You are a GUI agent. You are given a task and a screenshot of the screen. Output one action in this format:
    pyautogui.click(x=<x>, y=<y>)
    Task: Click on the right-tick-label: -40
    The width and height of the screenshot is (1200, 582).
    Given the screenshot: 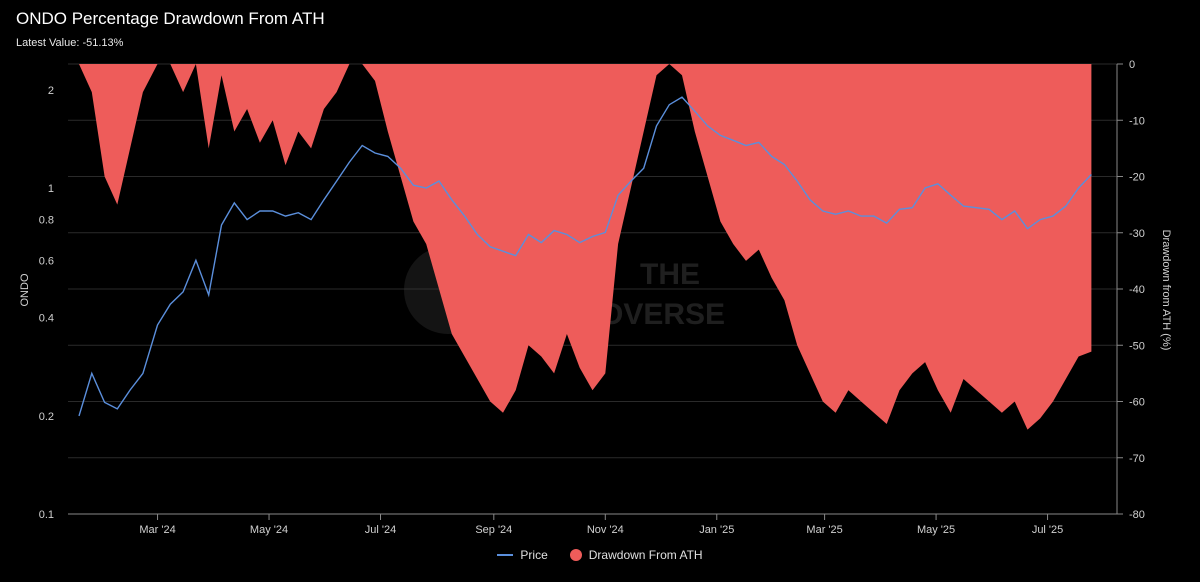 What is the action you would take?
    pyautogui.click(x=1137, y=290)
    